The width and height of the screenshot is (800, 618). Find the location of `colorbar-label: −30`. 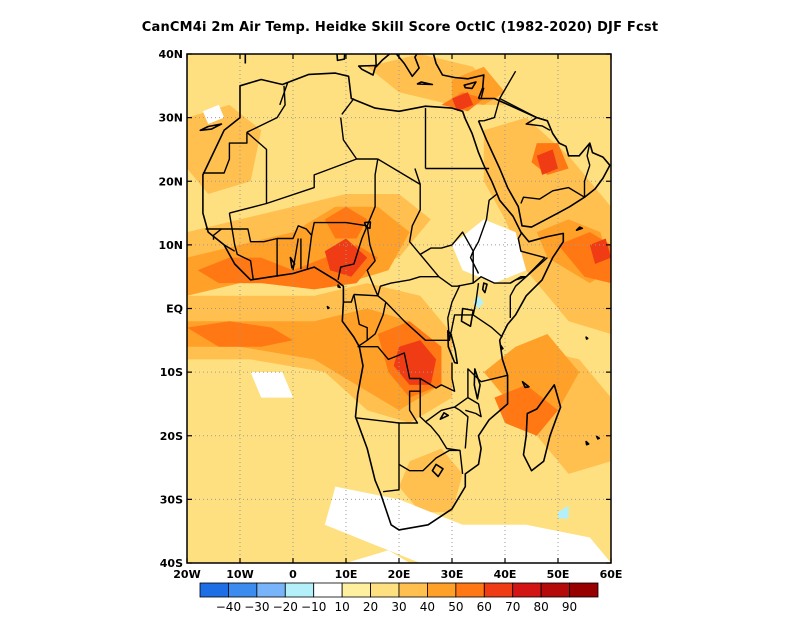

colorbar-label: −30 is located at coordinates (256, 607).